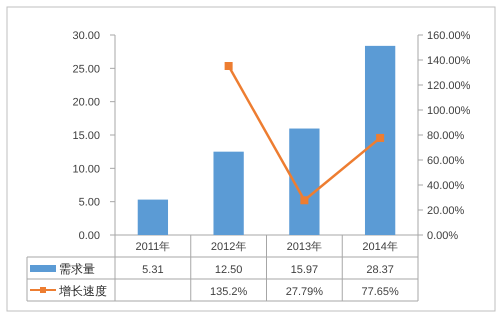 This screenshot has width=500, height=318. Describe the element at coordinates (86, 69) in the screenshot. I see `y-tick-label: 25.00` at that location.